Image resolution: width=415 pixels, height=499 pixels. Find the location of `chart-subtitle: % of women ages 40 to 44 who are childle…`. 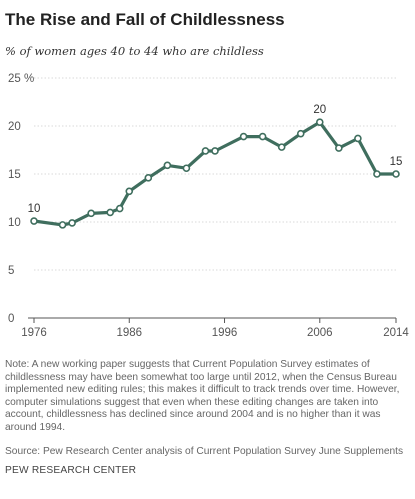

chart-subtitle: % of women ages 40 to 44 who are childle… is located at coordinates (134, 51).